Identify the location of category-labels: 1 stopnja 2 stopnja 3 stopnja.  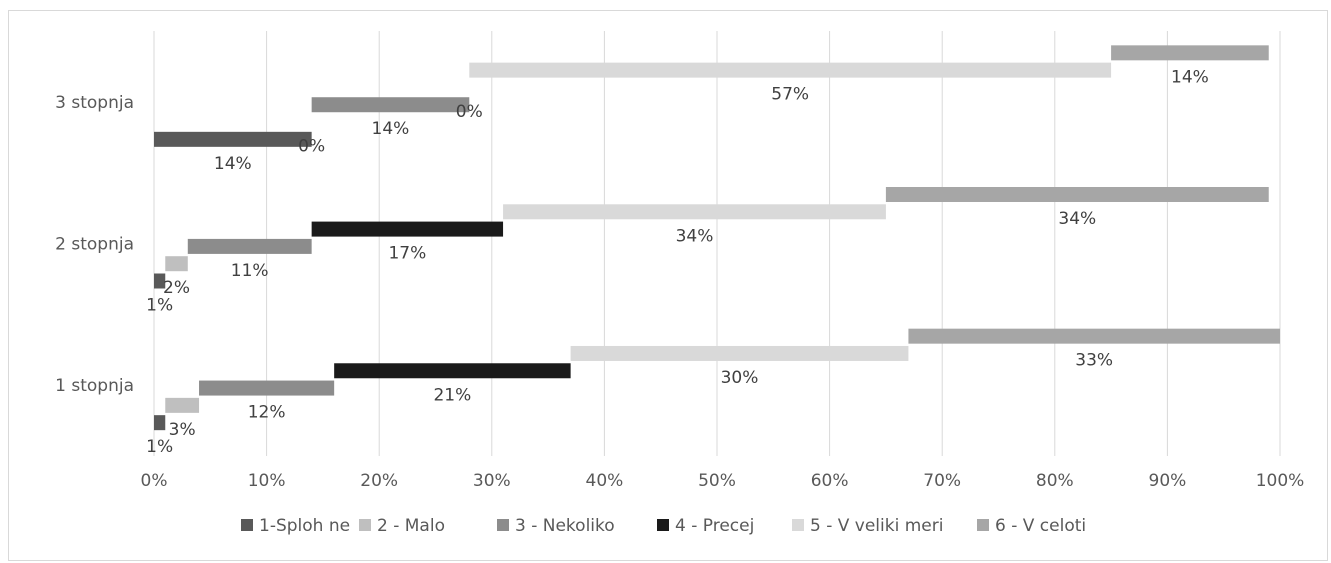
(94, 244).